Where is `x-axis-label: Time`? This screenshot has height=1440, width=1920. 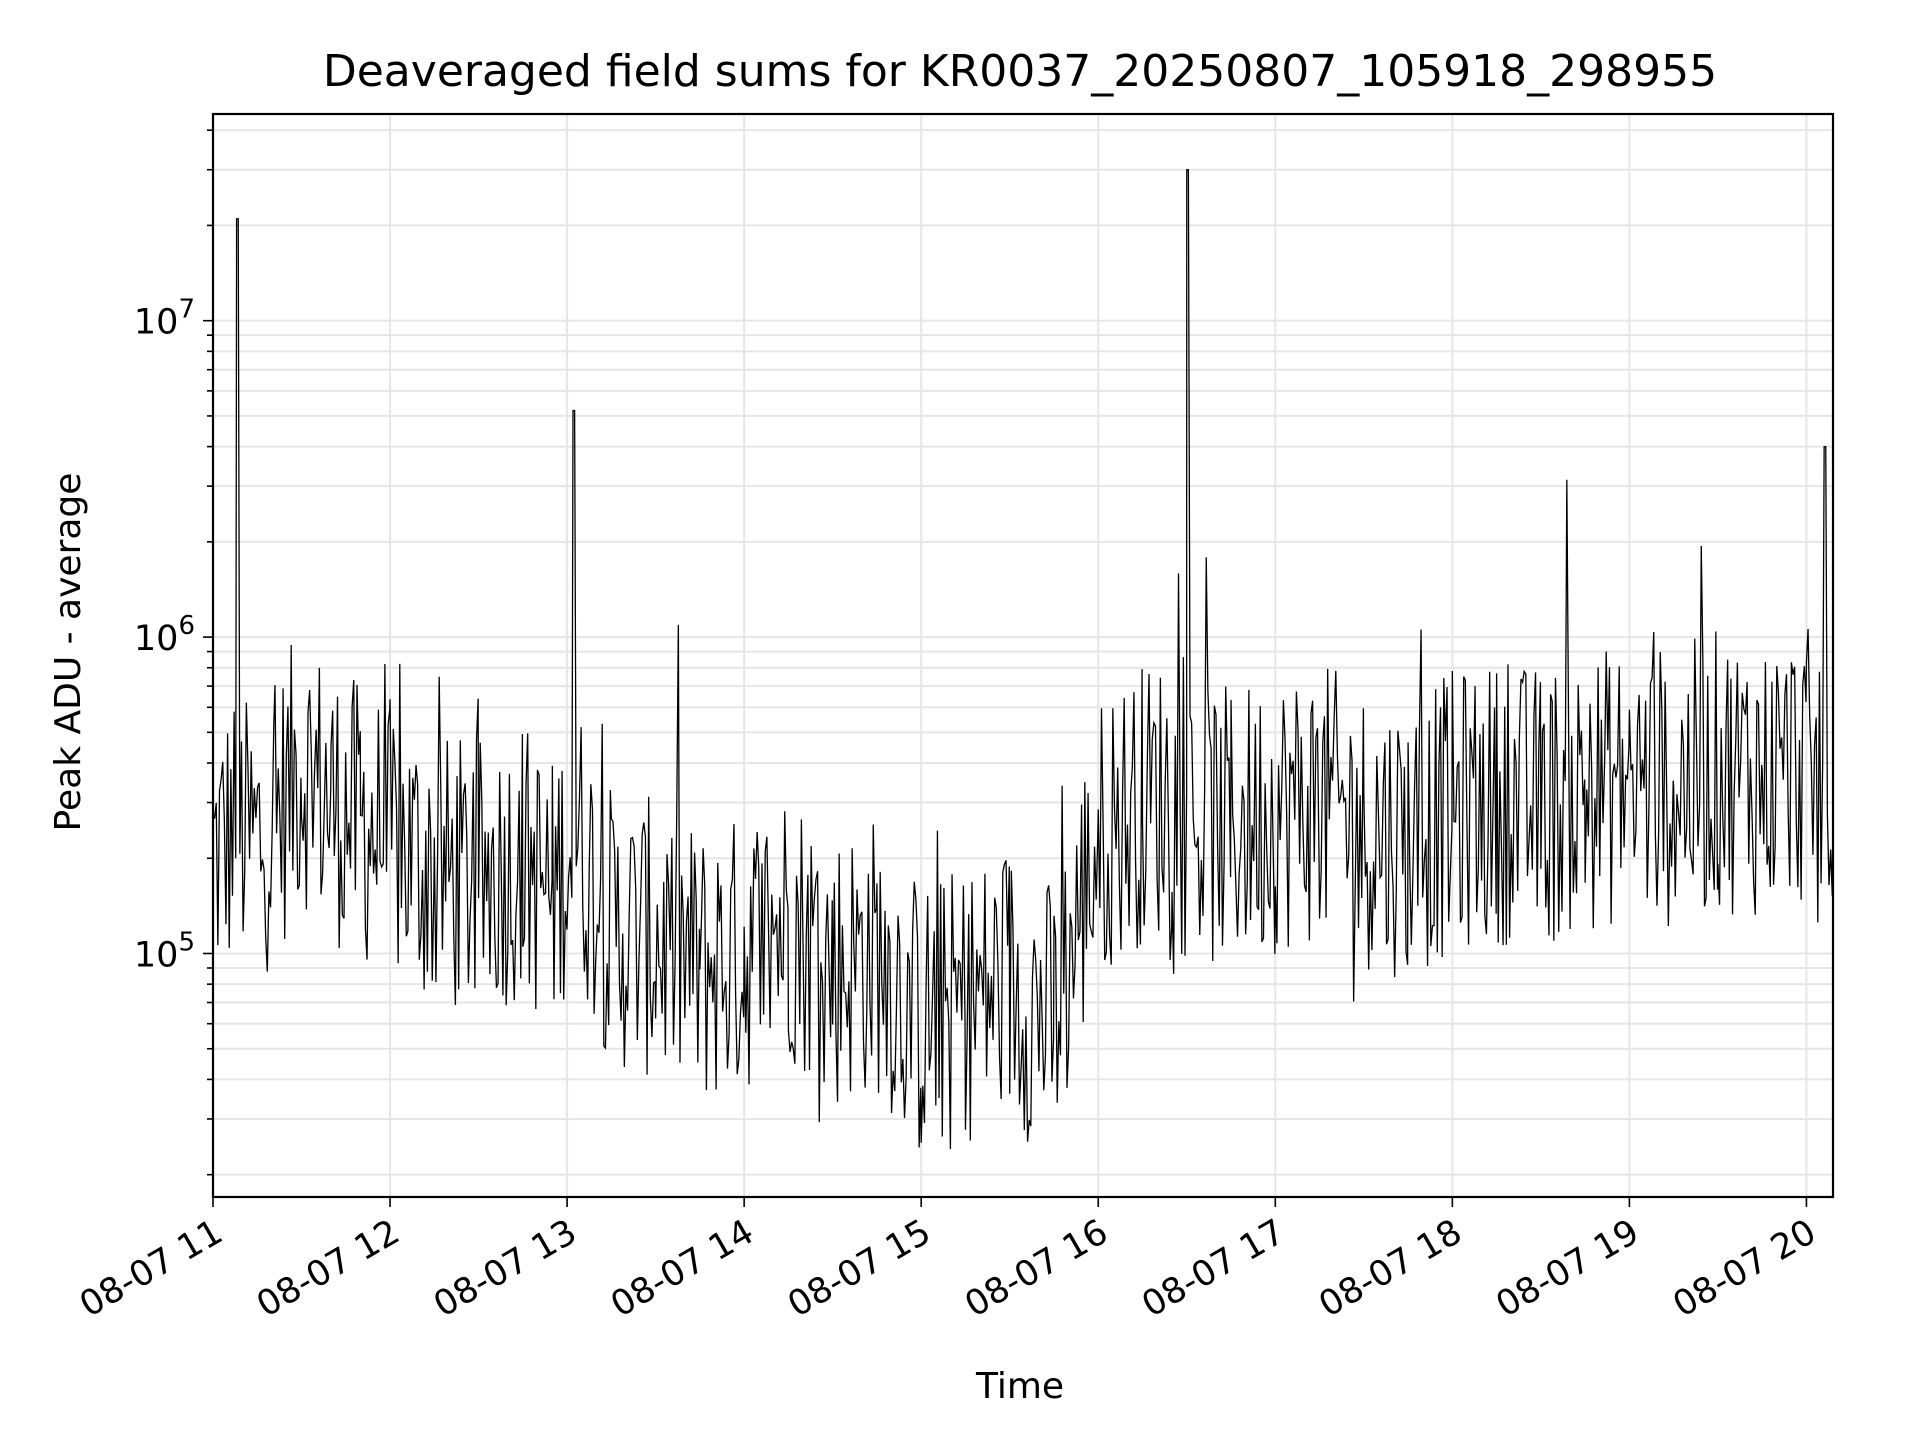 x-axis-label: Time is located at coordinates (1019, 1386).